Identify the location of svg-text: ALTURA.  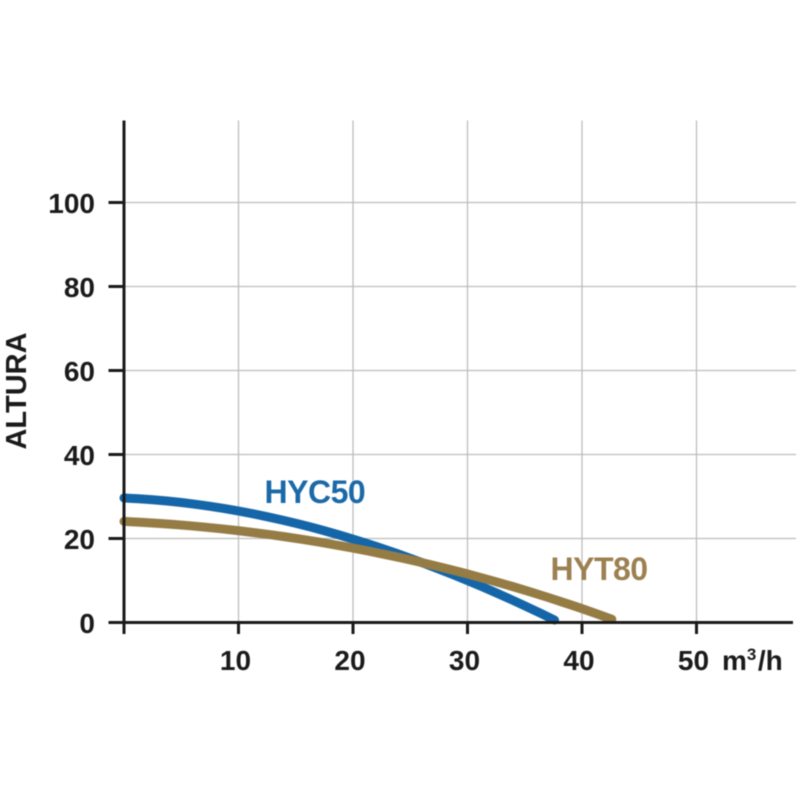
(17, 390).